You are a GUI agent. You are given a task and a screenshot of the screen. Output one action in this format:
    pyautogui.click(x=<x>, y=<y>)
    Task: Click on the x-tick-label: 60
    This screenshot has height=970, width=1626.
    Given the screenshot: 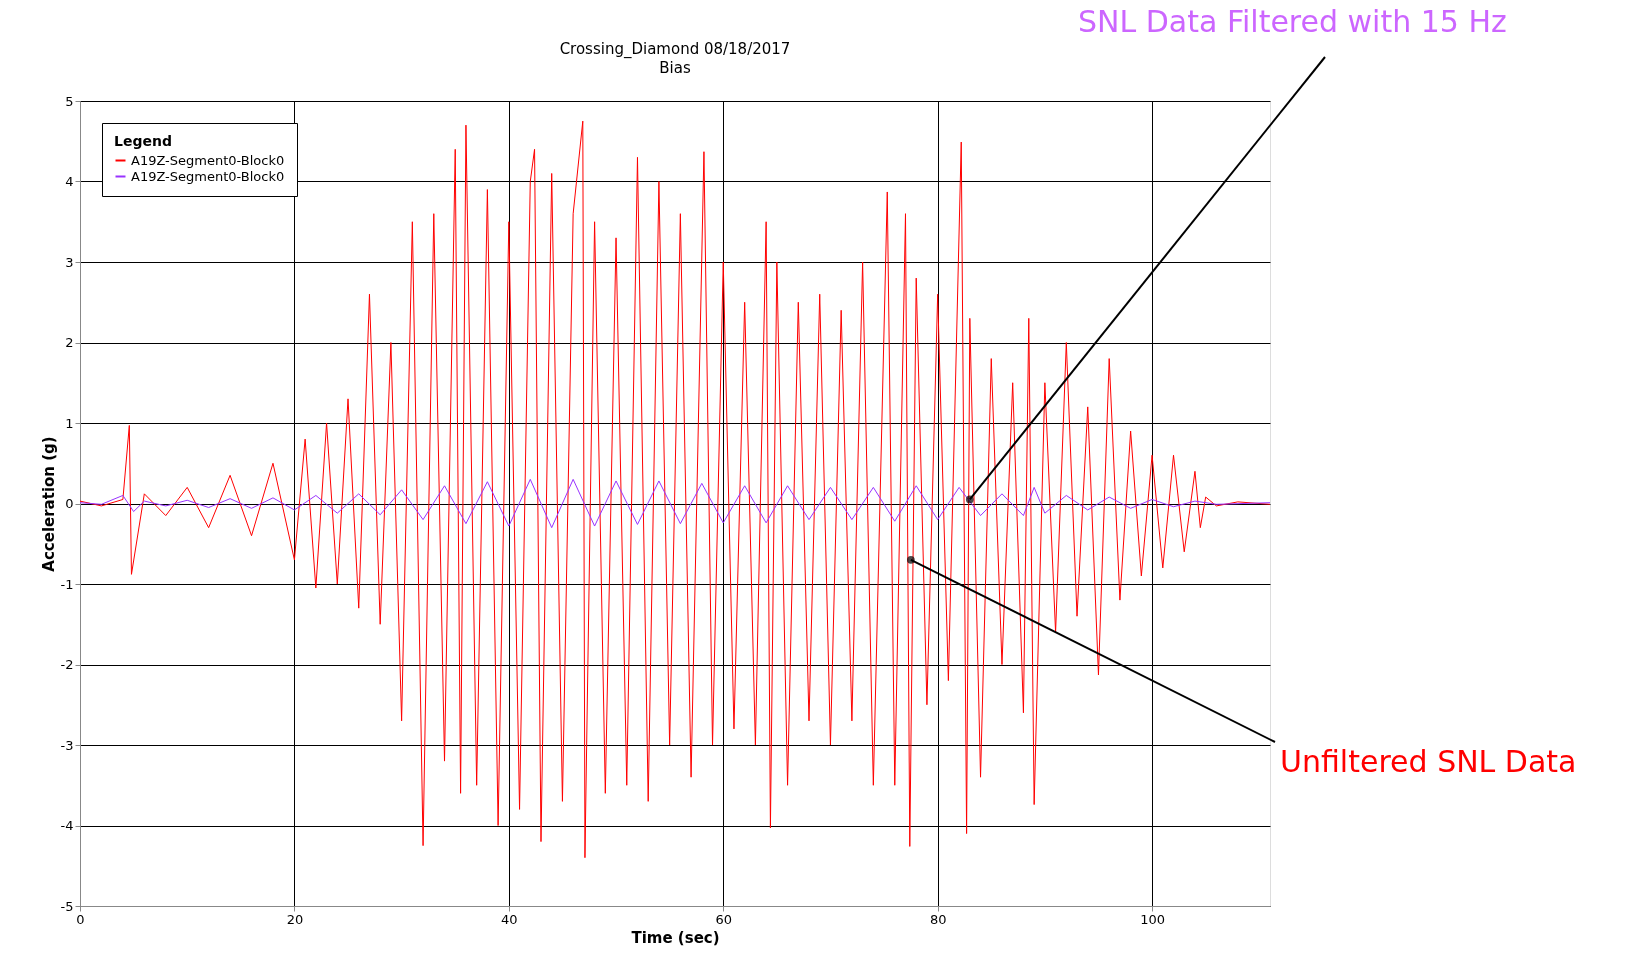 What is the action you would take?
    pyautogui.click(x=724, y=919)
    